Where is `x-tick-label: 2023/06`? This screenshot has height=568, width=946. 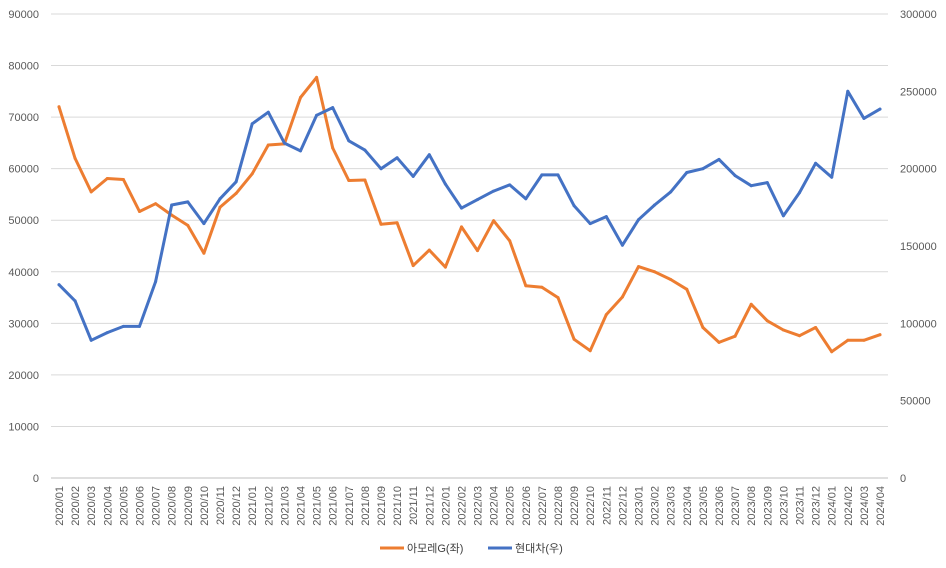
x-tick-label: 2023/06 is located at coordinates (720, 506).